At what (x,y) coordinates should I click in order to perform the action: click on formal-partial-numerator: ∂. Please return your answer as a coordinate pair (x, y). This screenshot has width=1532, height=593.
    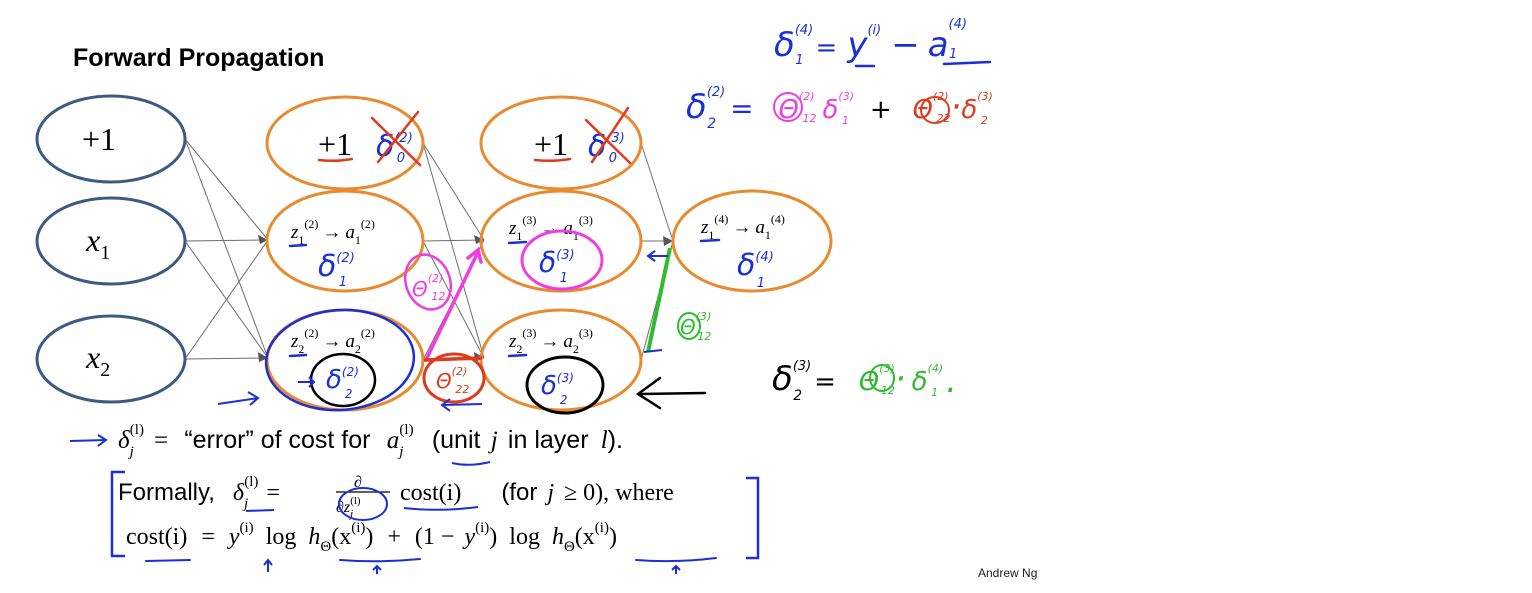
    Looking at the image, I should click on (358, 482).